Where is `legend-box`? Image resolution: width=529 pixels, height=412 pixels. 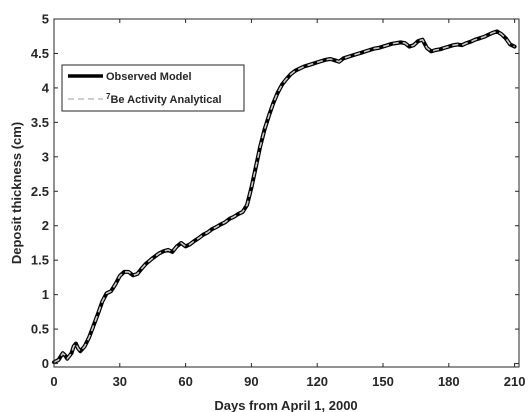
legend-box is located at coordinates (153, 88).